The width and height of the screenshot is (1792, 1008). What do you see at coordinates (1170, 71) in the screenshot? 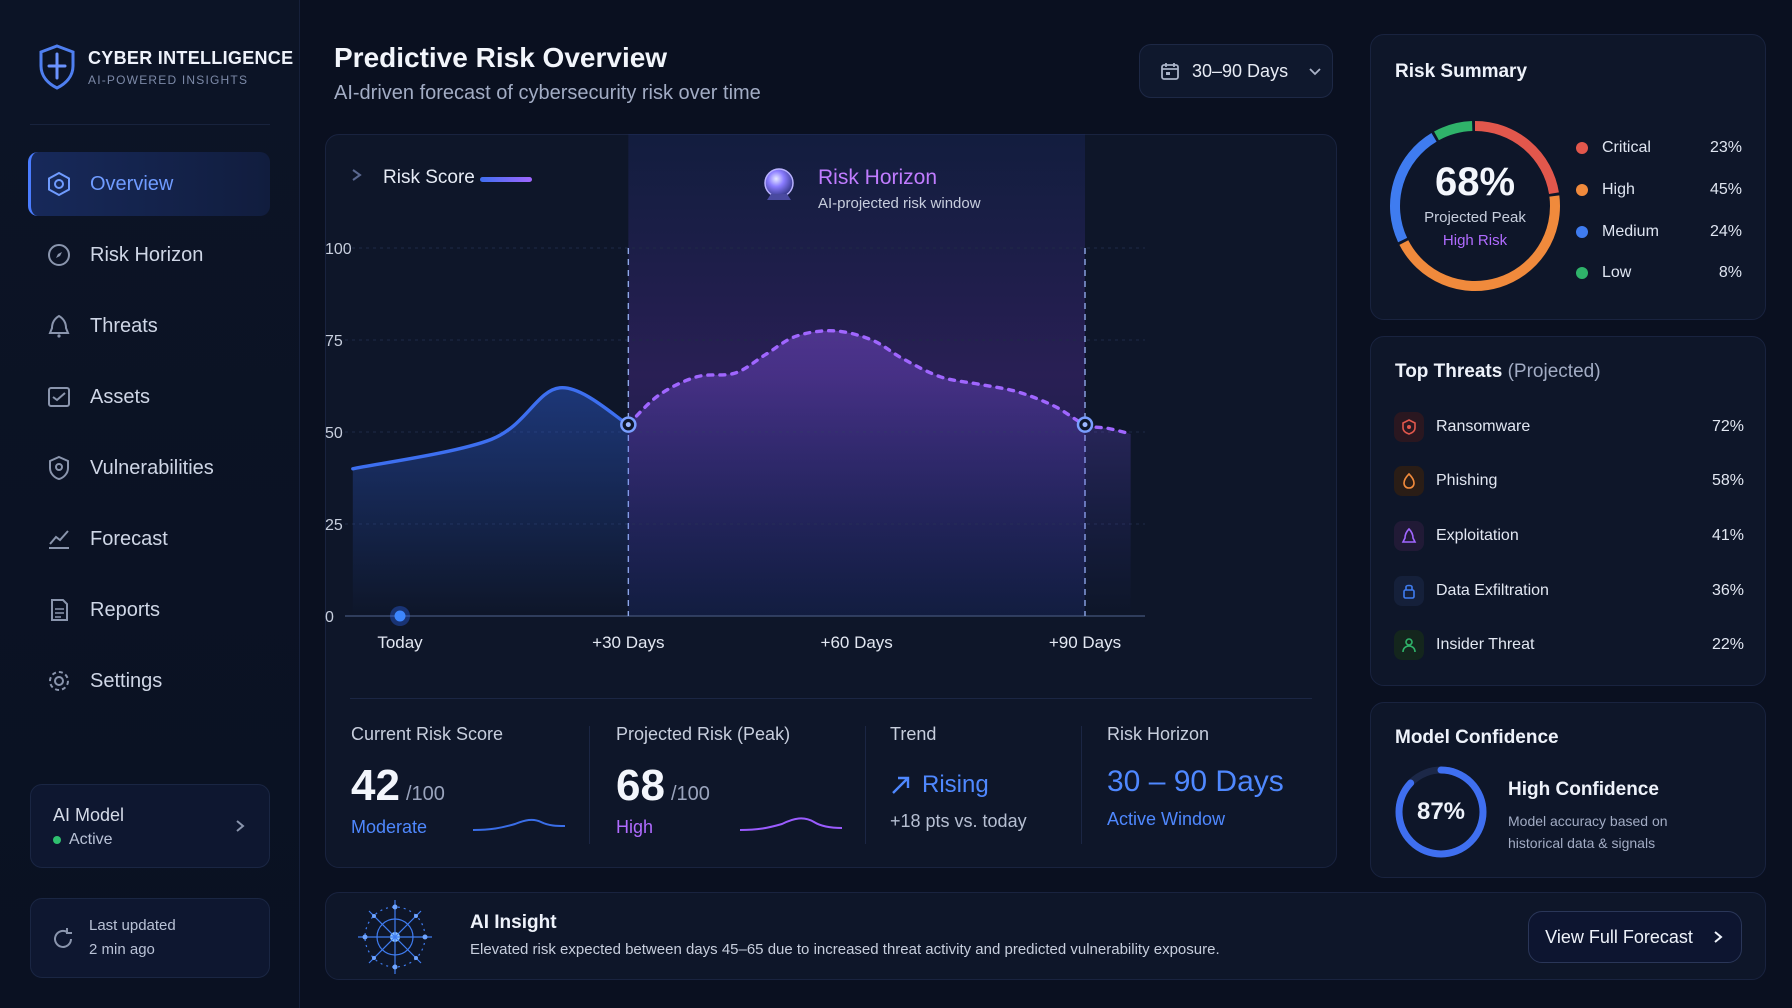
I see `calendar-icon` at bounding box center [1170, 71].